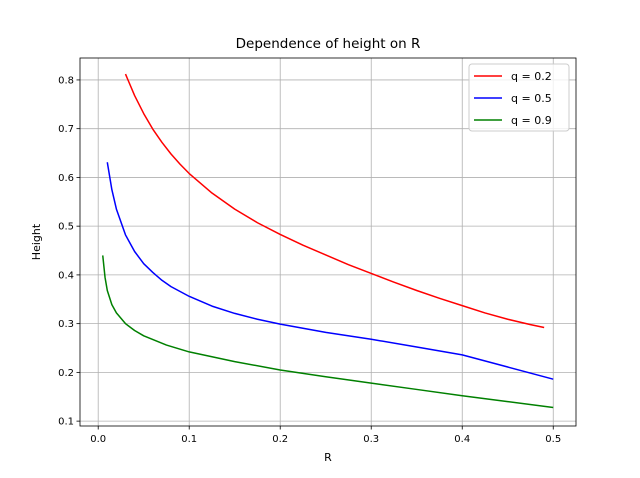 The width and height of the screenshot is (640, 478). Describe the element at coordinates (66, 275) in the screenshot. I see `y-tick-label: 0.4` at that location.